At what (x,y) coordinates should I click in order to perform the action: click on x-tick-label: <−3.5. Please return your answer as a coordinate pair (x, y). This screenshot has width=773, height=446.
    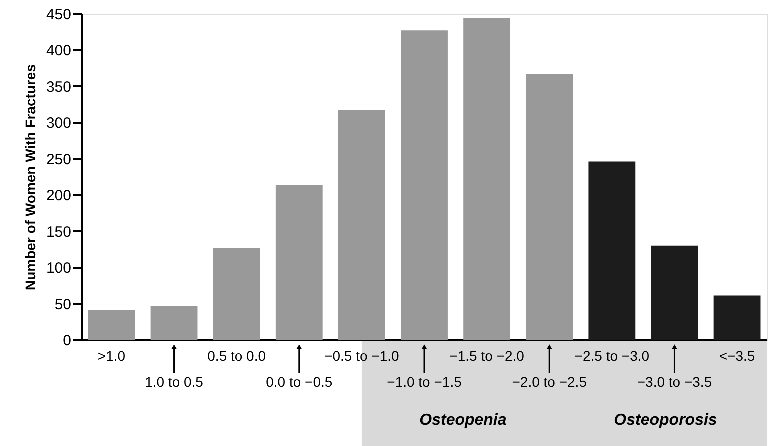
    Looking at the image, I should click on (737, 356).